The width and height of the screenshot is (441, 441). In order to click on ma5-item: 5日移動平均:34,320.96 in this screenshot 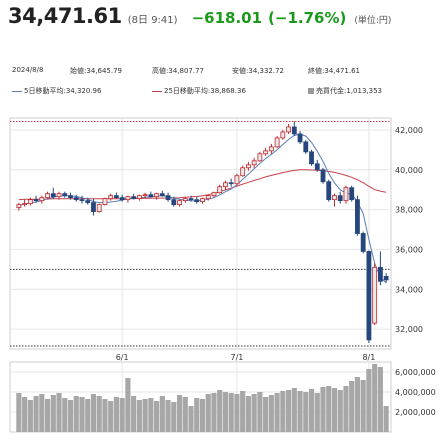, I will do `click(56, 91)`.